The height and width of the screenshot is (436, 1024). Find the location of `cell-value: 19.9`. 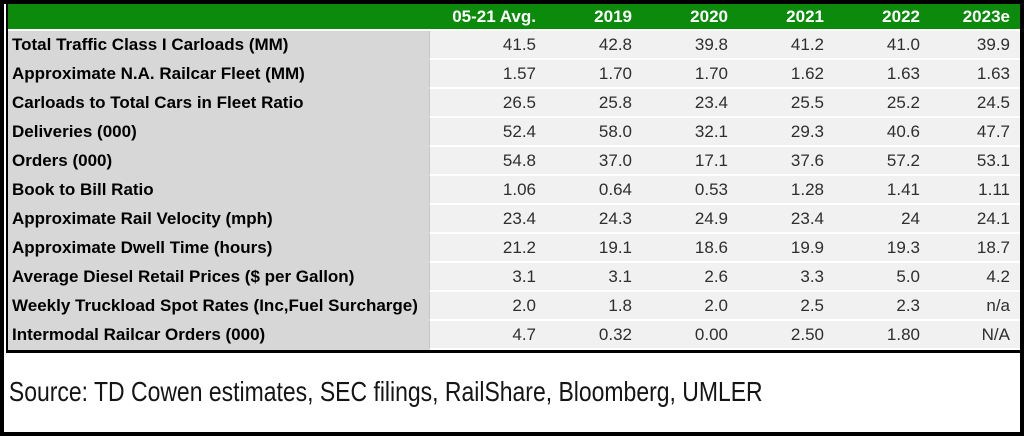

cell-value: 19.9 is located at coordinates (786, 248).